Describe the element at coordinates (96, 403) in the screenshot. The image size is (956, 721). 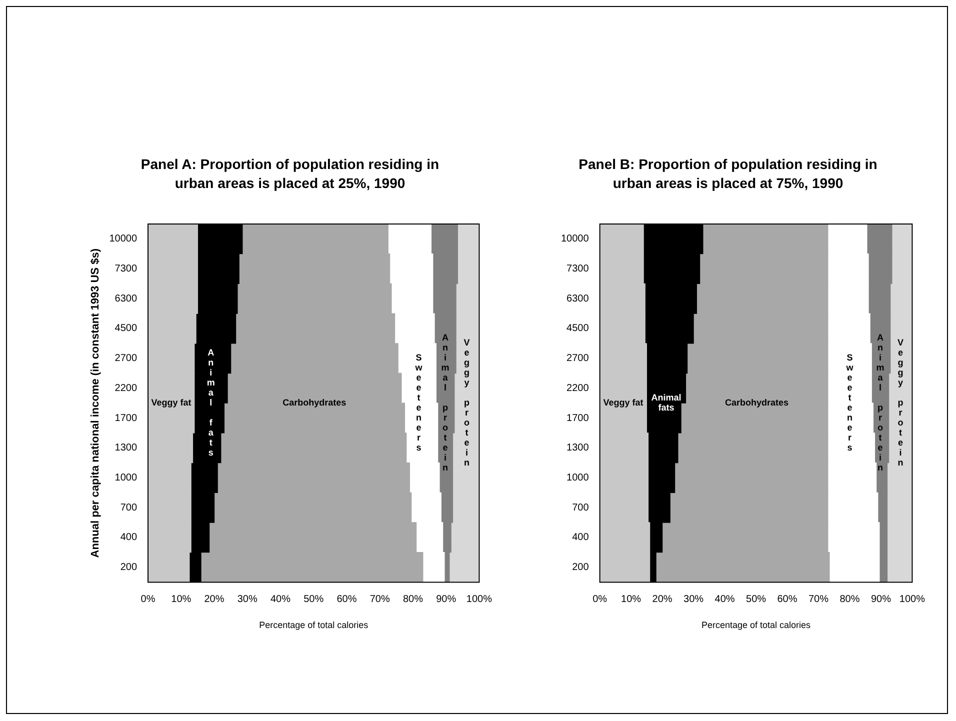
I see `y-axis-title: Annual per capita national income (in constant 1993 US $s)` at that location.